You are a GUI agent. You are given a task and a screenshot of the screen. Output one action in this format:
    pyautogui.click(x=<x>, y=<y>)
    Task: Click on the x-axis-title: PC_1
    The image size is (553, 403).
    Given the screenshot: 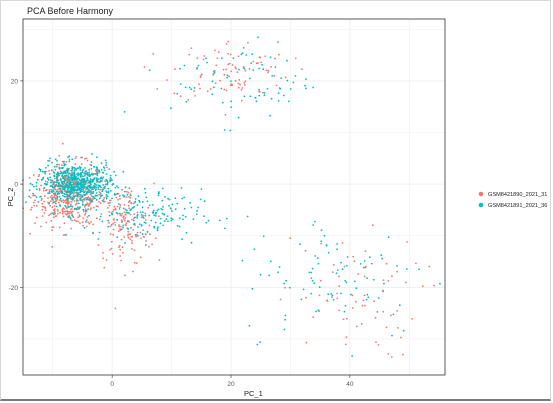 What is the action you would take?
    pyautogui.click(x=253, y=393)
    